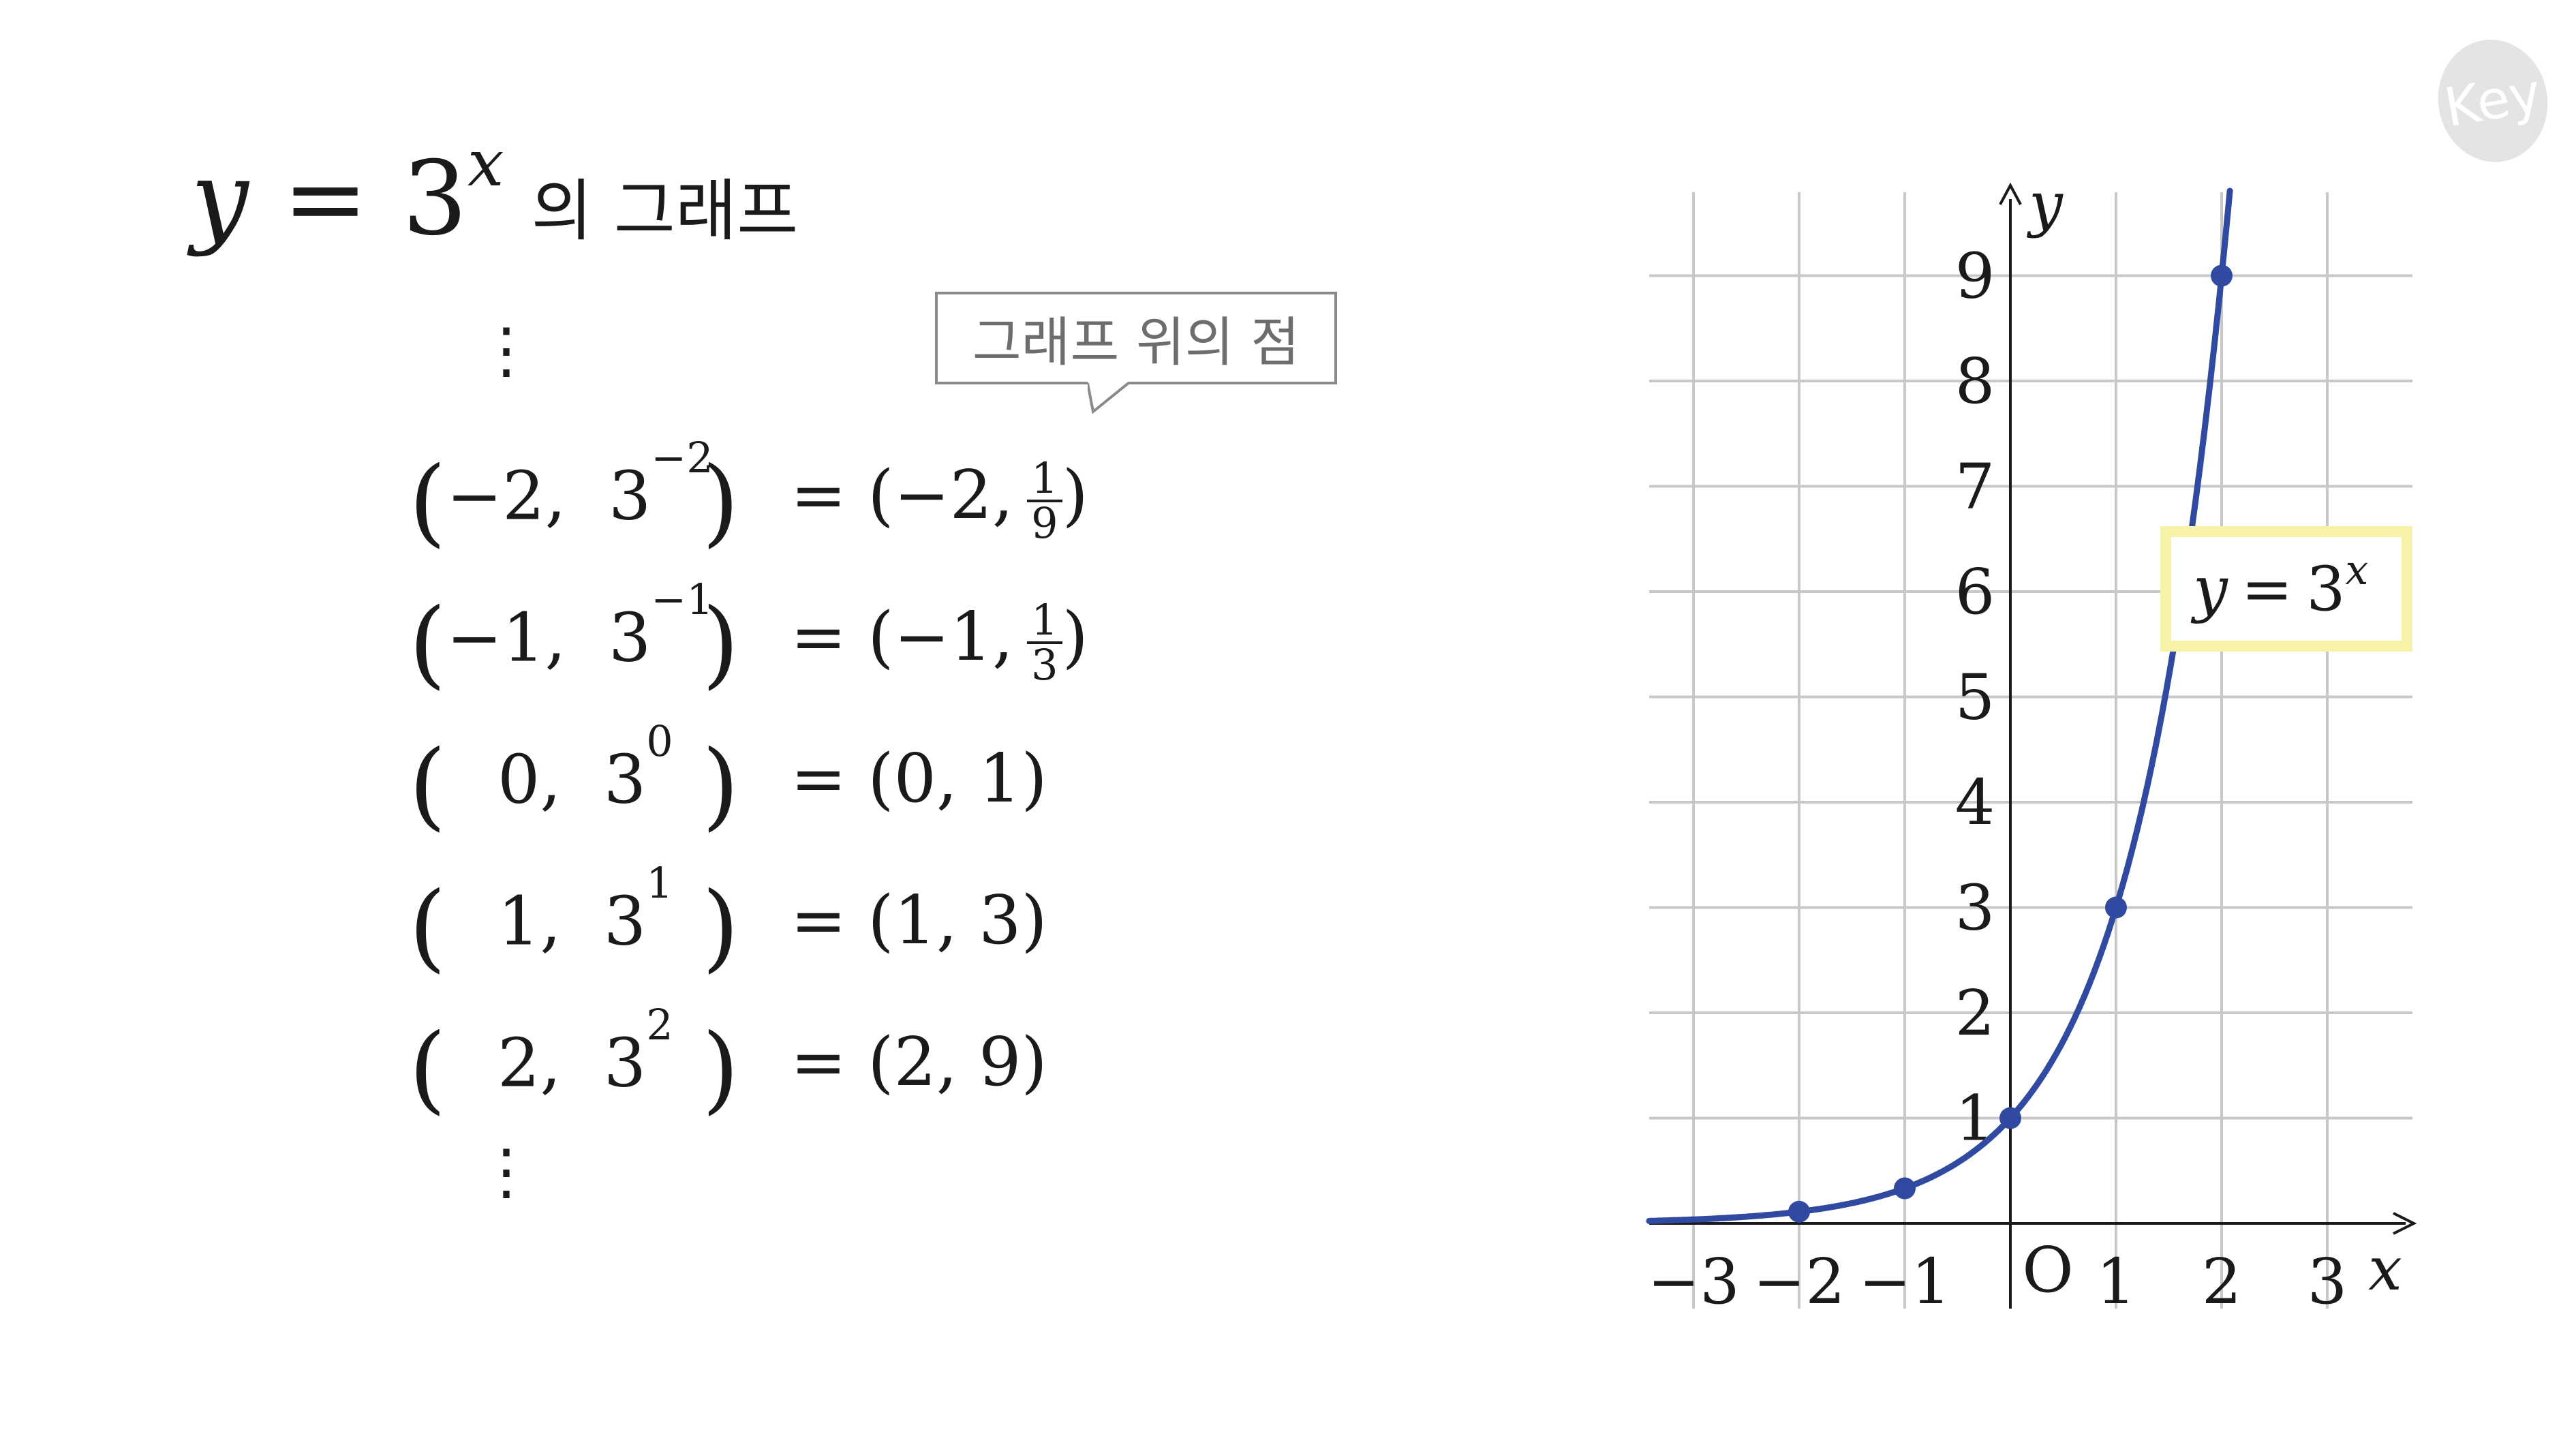  Describe the element at coordinates (2116, 1282) in the screenshot. I see `x-tick-label: 1` at that location.